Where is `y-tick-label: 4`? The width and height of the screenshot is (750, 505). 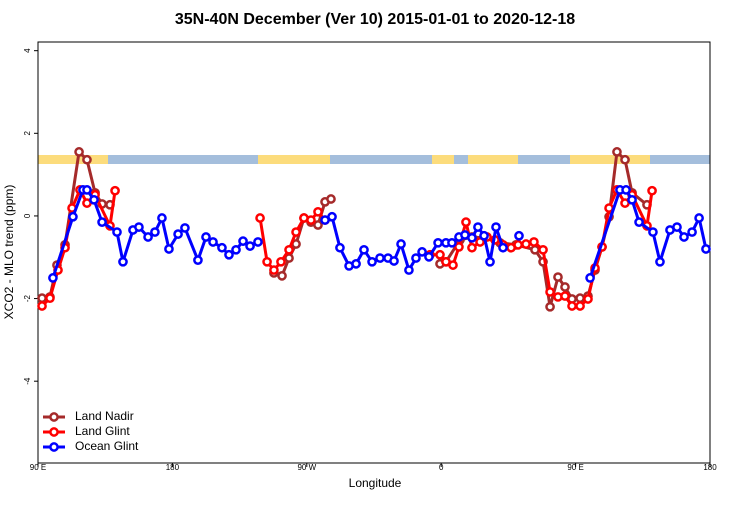 y-tick-label: 4 is located at coordinates (27, 50).